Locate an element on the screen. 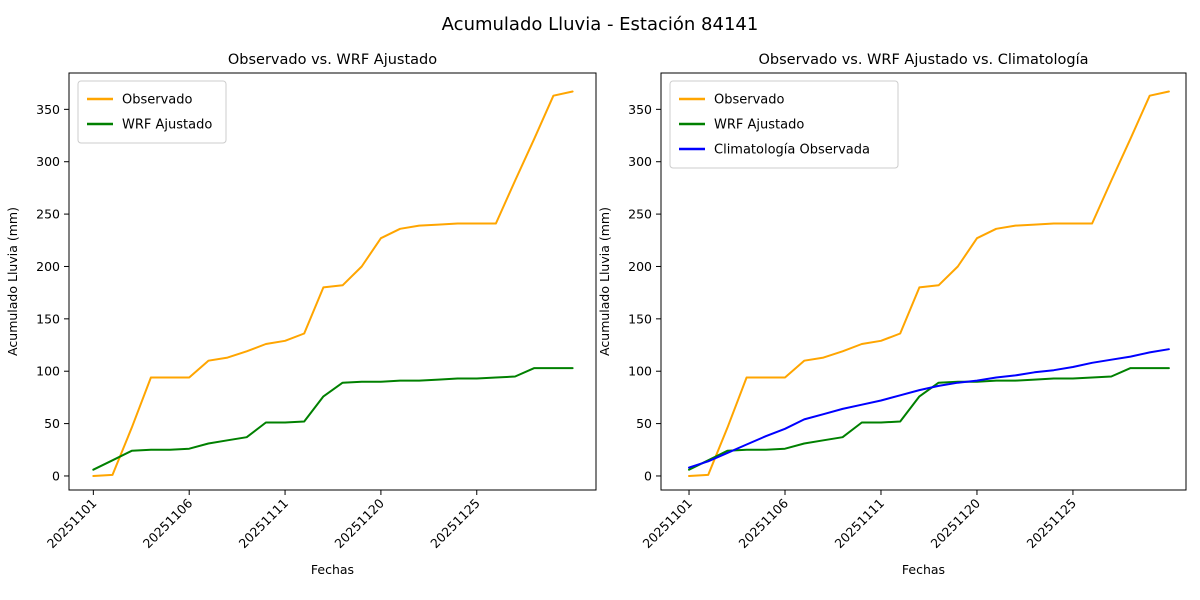  legend-label: Climatología Observada is located at coordinates (792, 150).